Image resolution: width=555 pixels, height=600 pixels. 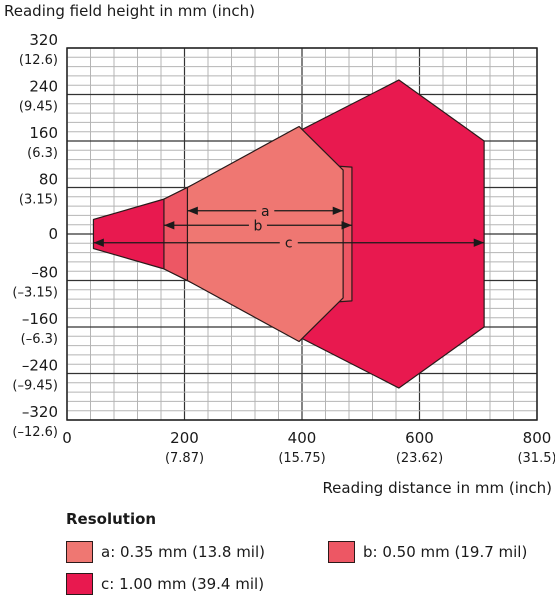 What do you see at coordinates (265, 212) in the screenshot?
I see `dimension-label-a: a` at bounding box center [265, 212].